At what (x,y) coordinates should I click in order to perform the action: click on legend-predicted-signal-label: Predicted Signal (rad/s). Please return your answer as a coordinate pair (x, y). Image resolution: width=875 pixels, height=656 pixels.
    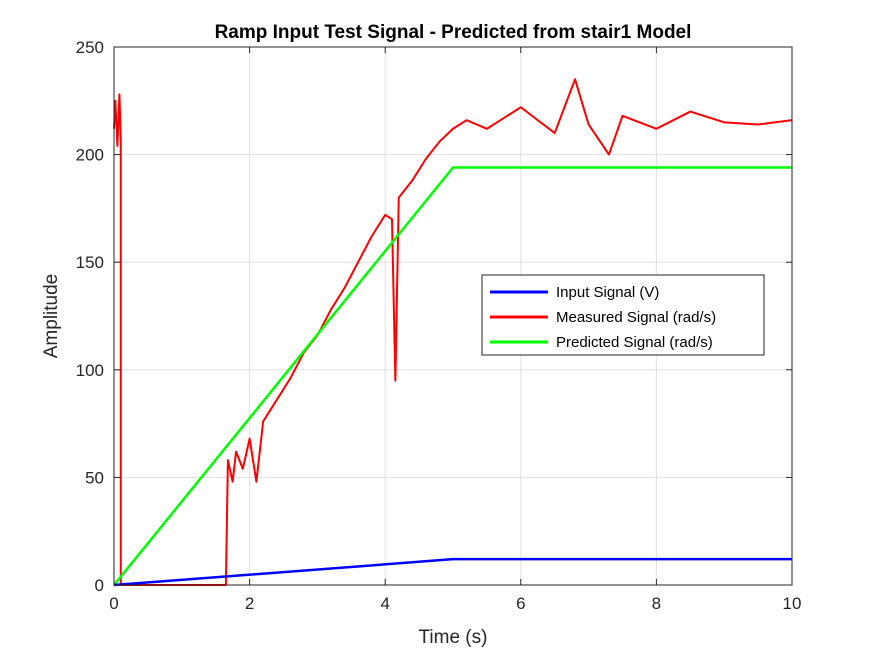
    Looking at the image, I should click on (634, 342).